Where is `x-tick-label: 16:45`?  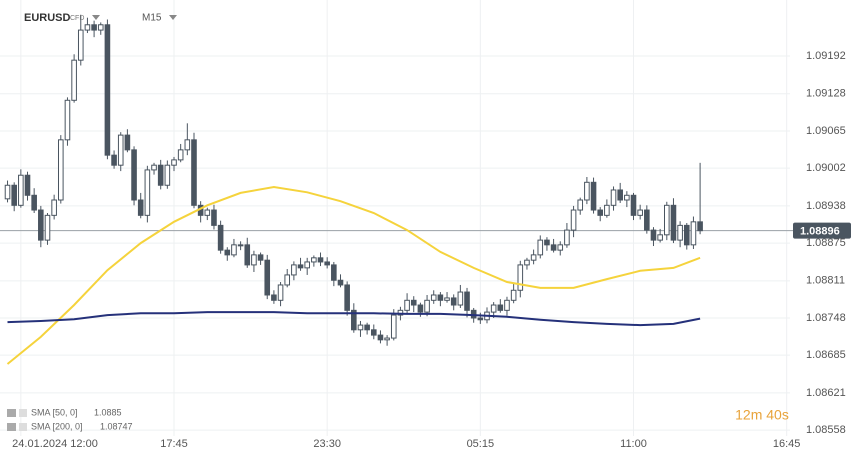
x-tick-label: 16:45 is located at coordinates (787, 444).